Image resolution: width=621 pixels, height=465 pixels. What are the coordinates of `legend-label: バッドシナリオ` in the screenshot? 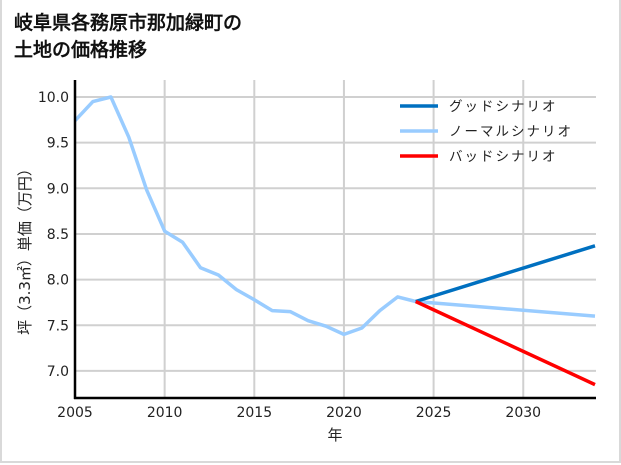 It's located at (503, 157).